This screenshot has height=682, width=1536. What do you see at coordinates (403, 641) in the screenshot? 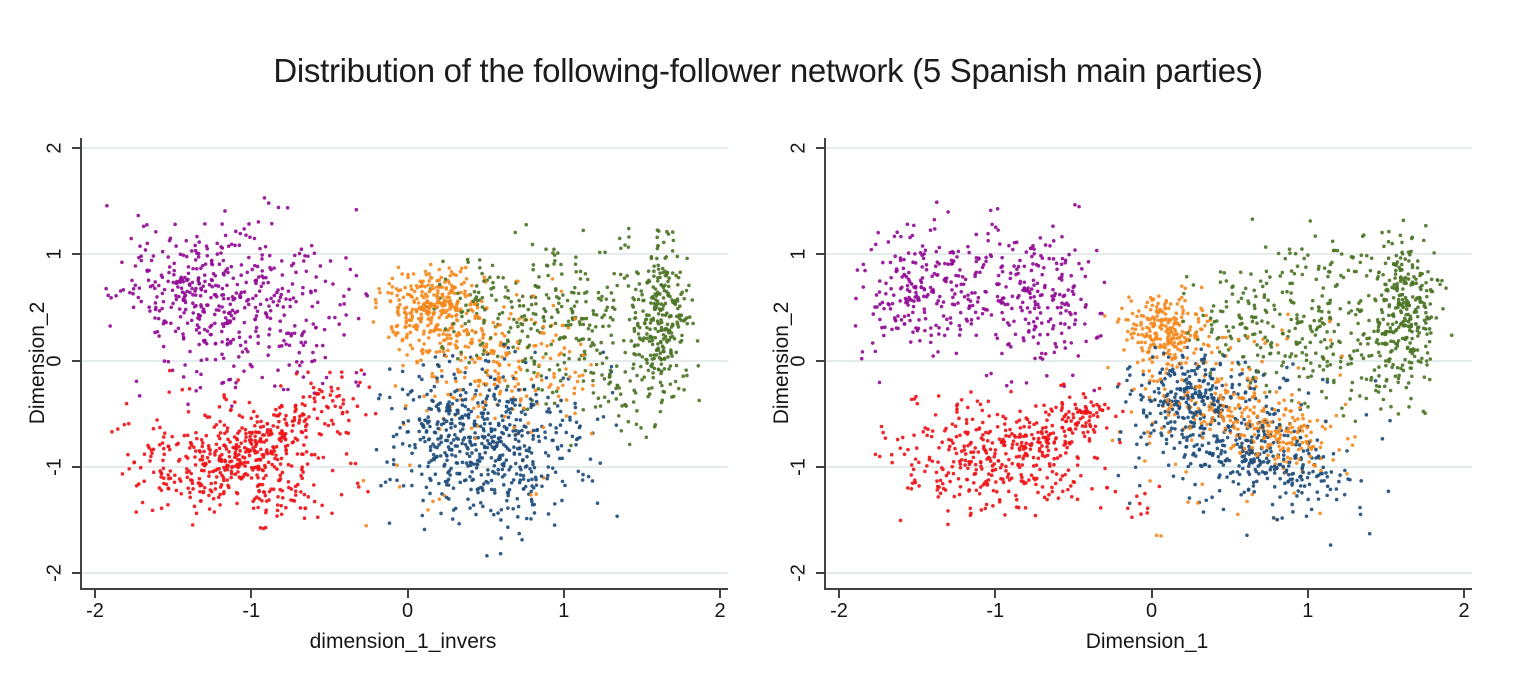
I see `x-axis-title: dimension_1_invers` at bounding box center [403, 641].